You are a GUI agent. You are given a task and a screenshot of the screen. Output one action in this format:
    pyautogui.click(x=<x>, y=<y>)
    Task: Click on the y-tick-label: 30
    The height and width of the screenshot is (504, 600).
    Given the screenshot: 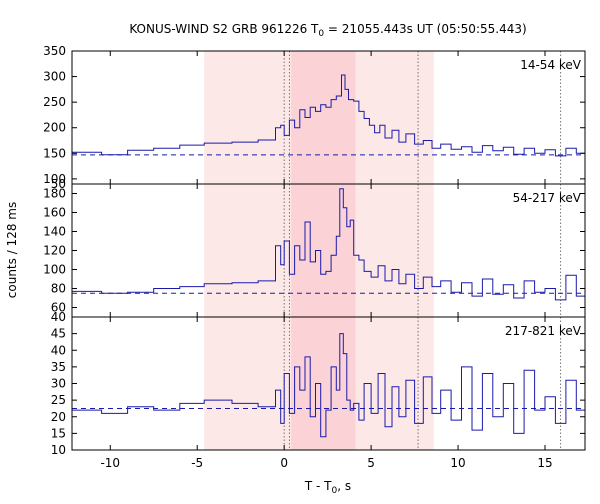 What is the action you would take?
    pyautogui.click(x=58, y=384)
    